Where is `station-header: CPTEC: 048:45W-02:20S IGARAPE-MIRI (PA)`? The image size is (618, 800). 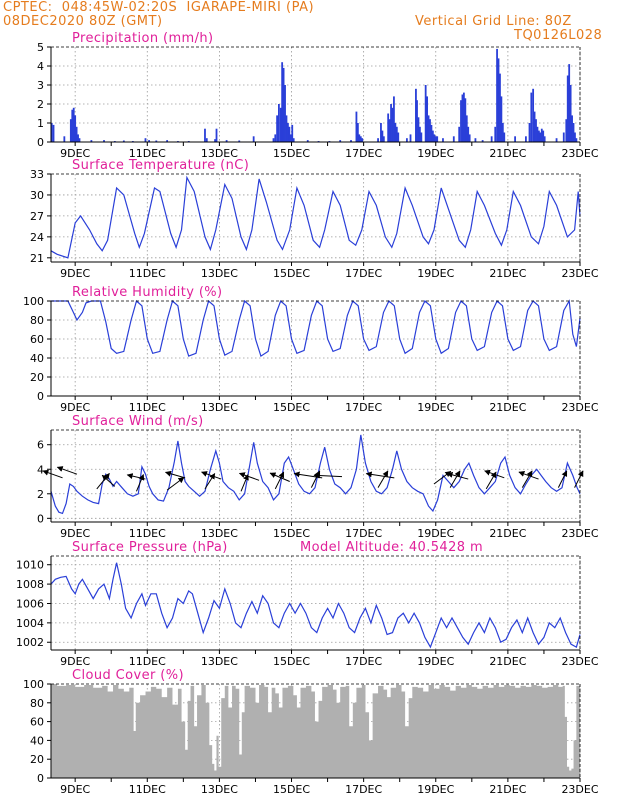 station-header: CPTEC: 048:45W-02:20S IGARAPE-MIRI (PA) is located at coordinates (159, 7).